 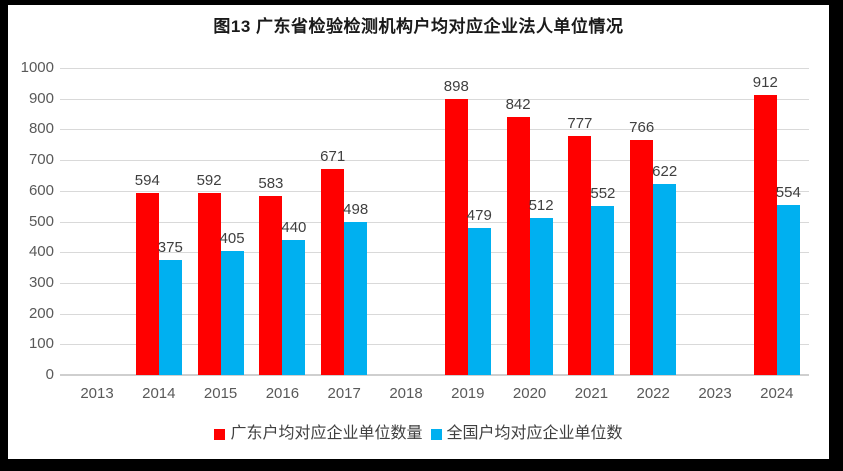 What do you see at coordinates (41, 160) in the screenshot?
I see `y-axis-label: 700` at bounding box center [41, 160].